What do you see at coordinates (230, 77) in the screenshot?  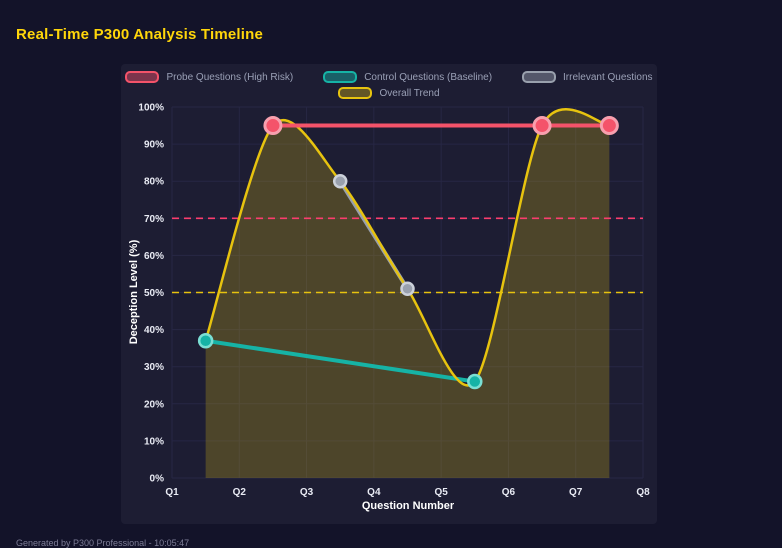 I see `legend-label: Probe Questions (High Risk)` at bounding box center [230, 77].